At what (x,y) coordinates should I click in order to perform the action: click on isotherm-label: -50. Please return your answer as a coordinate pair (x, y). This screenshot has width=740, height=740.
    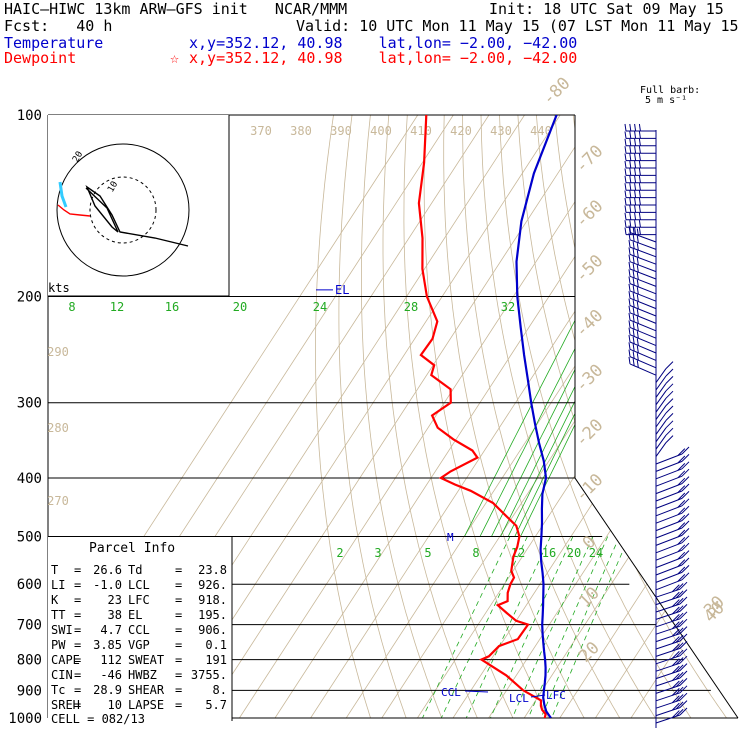
    Looking at the image, I should click on (590, 269).